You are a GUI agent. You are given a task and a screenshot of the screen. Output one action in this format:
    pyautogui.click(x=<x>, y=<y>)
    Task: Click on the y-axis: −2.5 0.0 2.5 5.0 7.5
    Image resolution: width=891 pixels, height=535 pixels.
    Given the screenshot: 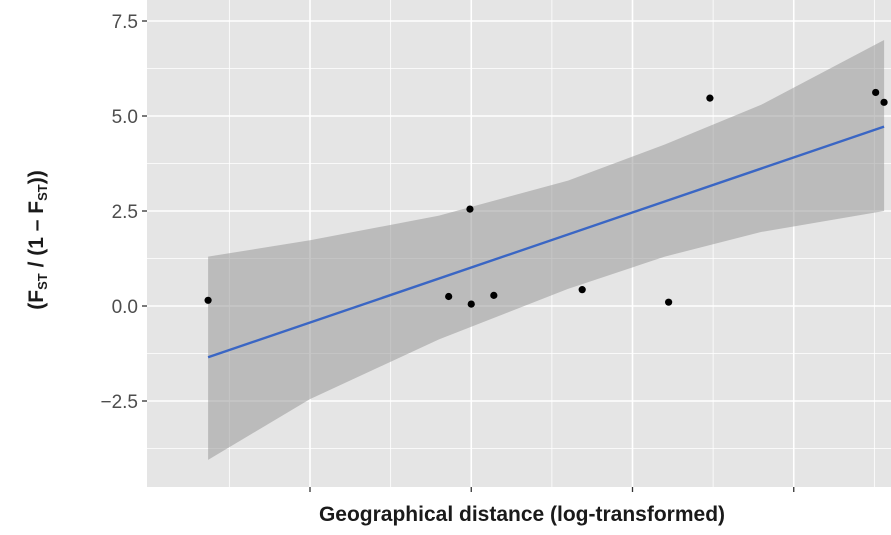 What is the action you would take?
    pyautogui.click(x=123, y=212)
    